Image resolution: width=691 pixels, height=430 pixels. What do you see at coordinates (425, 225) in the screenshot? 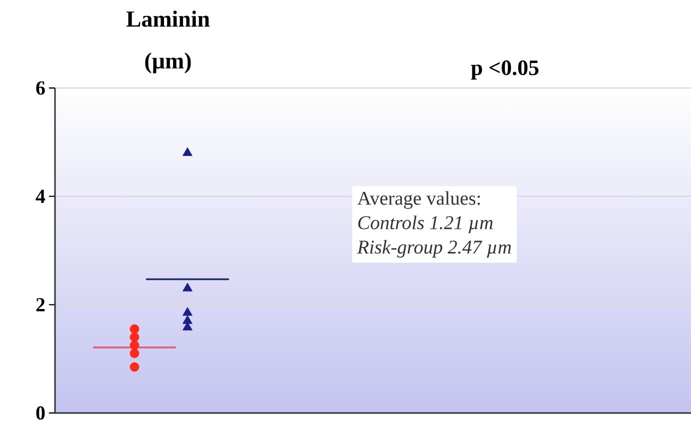
I see `annotation: Controls 1.21 µm` at bounding box center [425, 225].